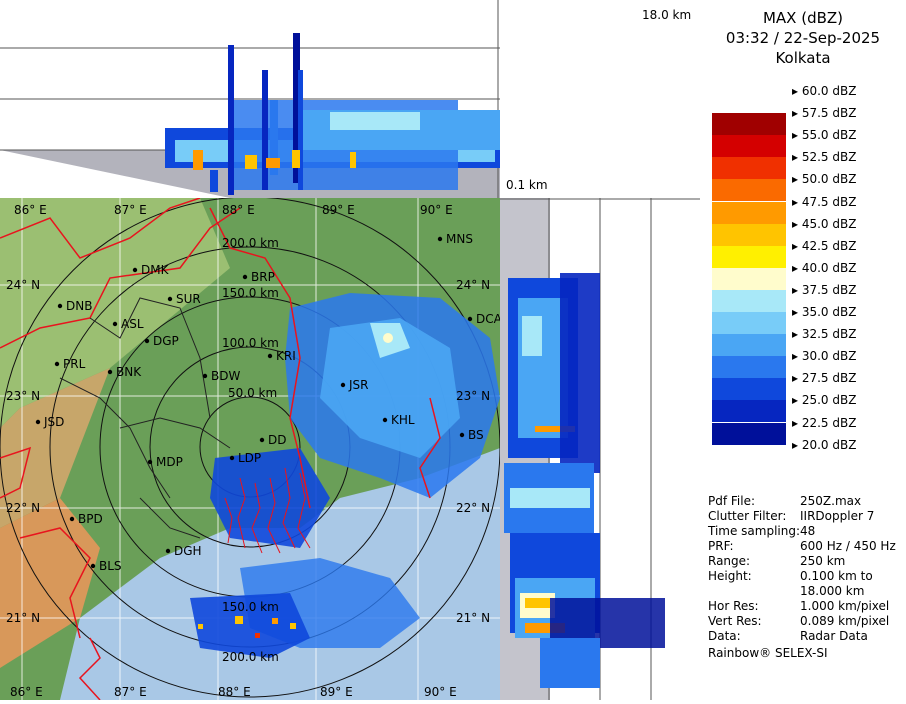 Image resolution: width=906 pixels, height=704 pixels. What do you see at coordinates (824, 400) in the screenshot?
I see `scale-label: ▸ 25.0 dBZ` at bounding box center [824, 400].